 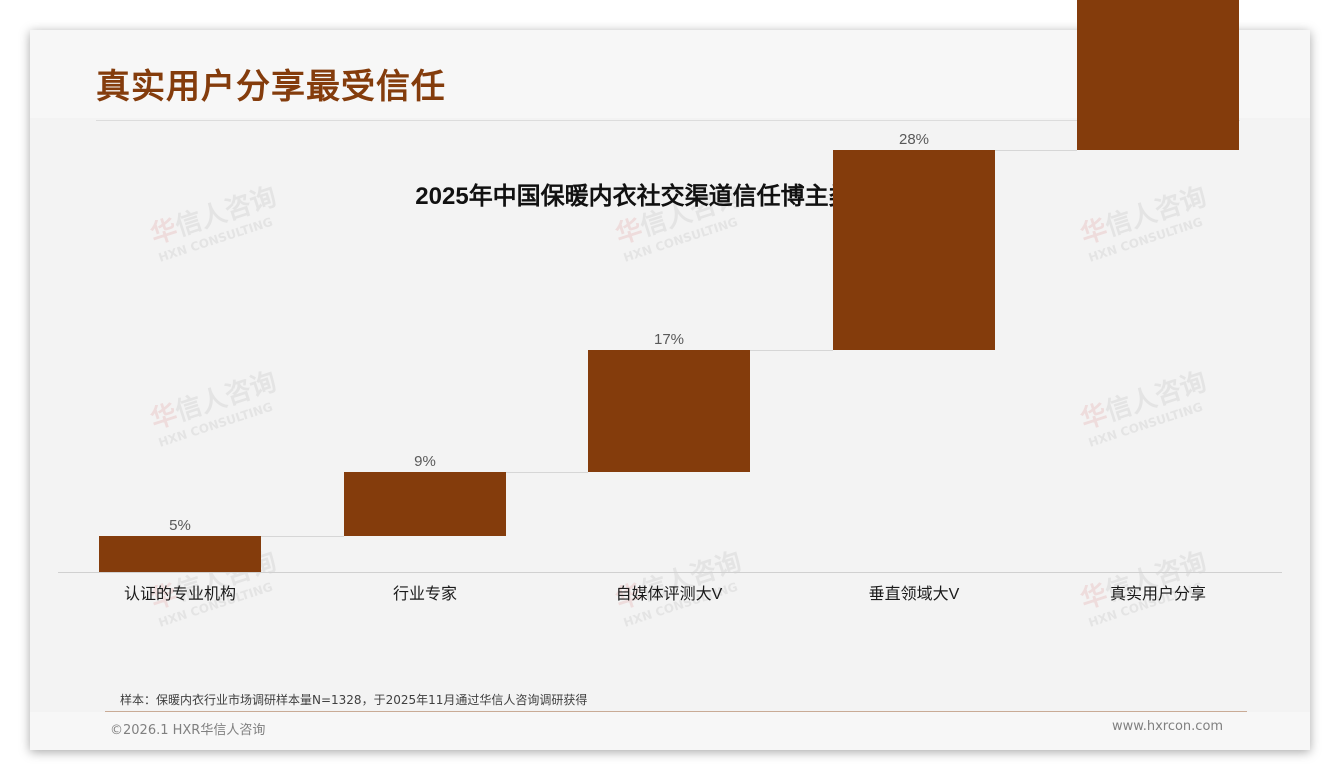 I want to click on category-label: 真实用户分享, so click(x=1157, y=594).